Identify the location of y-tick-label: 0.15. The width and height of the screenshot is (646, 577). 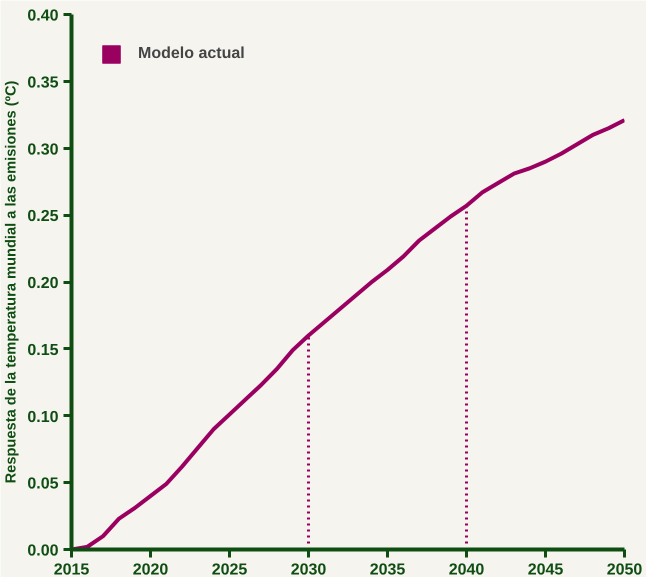
(43, 350).